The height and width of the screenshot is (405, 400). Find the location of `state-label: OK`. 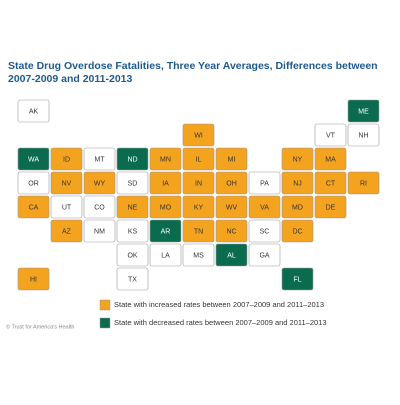

state-label: OK is located at coordinates (132, 255).